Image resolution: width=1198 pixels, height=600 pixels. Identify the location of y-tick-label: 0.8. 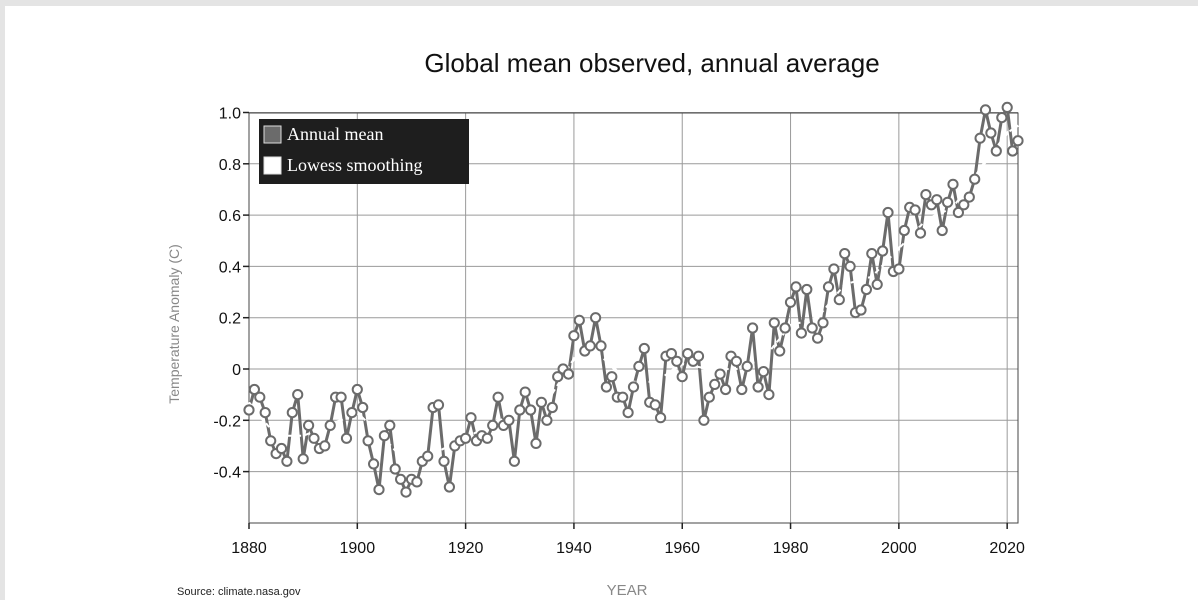
(230, 165).